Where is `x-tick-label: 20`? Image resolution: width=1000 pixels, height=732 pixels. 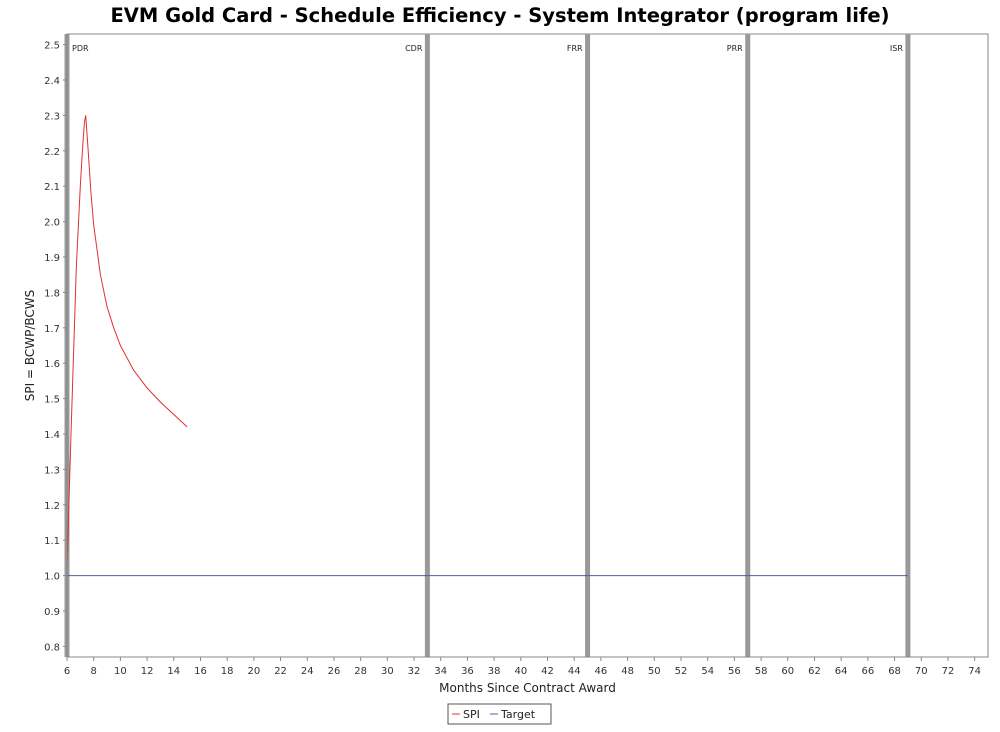
x-tick-label: 20 is located at coordinates (254, 671).